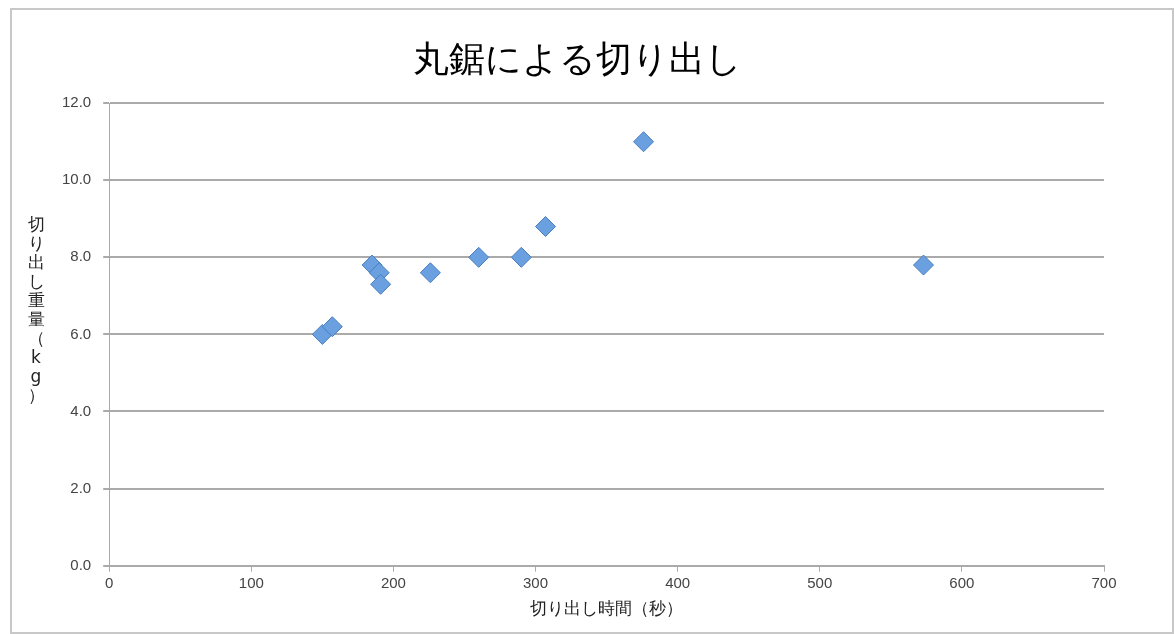 The height and width of the screenshot is (634, 1174). Describe the element at coordinates (678, 582) in the screenshot. I see `x-tick-label: 400` at that location.